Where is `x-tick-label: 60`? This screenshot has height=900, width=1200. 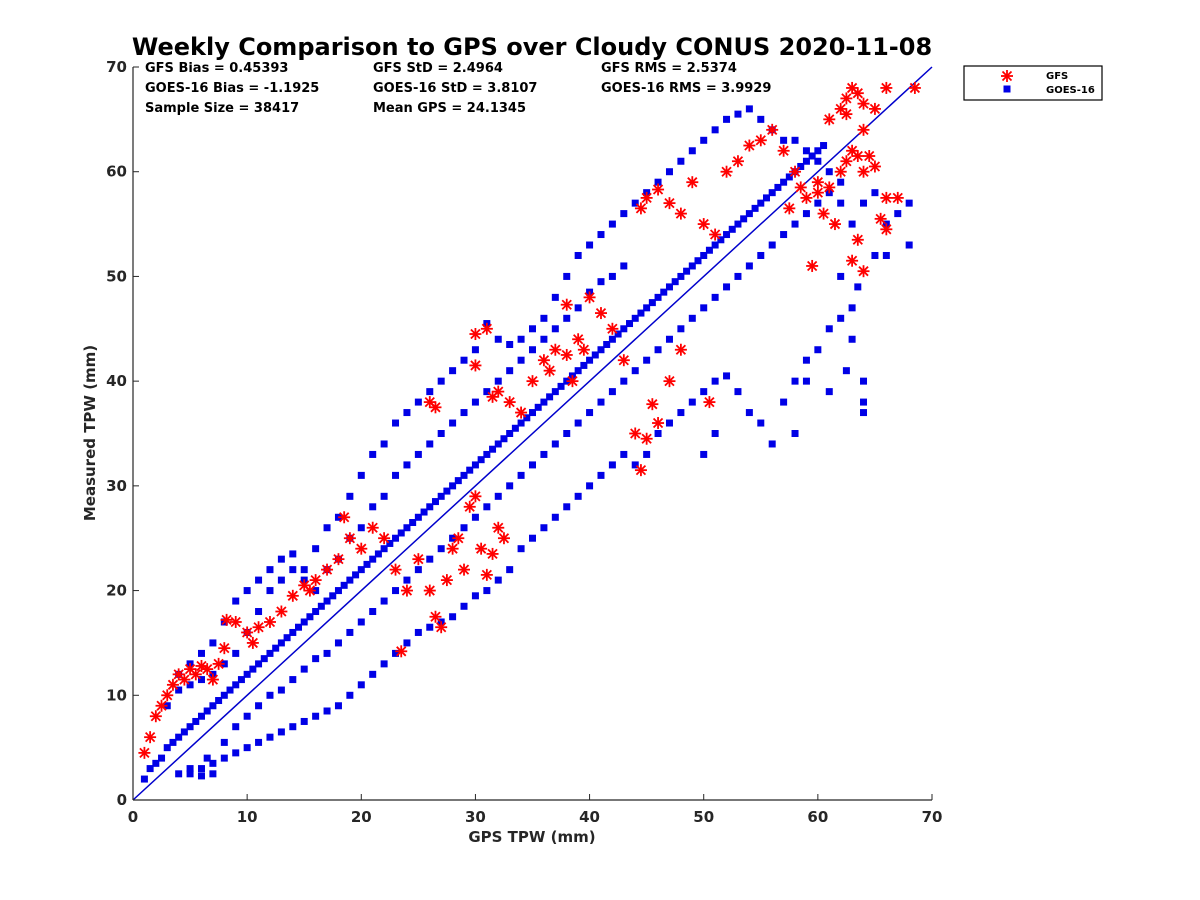
x-tick-label: 60 is located at coordinates (817, 817).